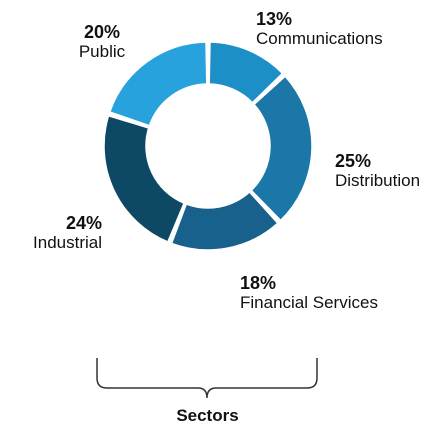 The image size is (441, 430). I want to click on pct-public: 20%, so click(102, 32).